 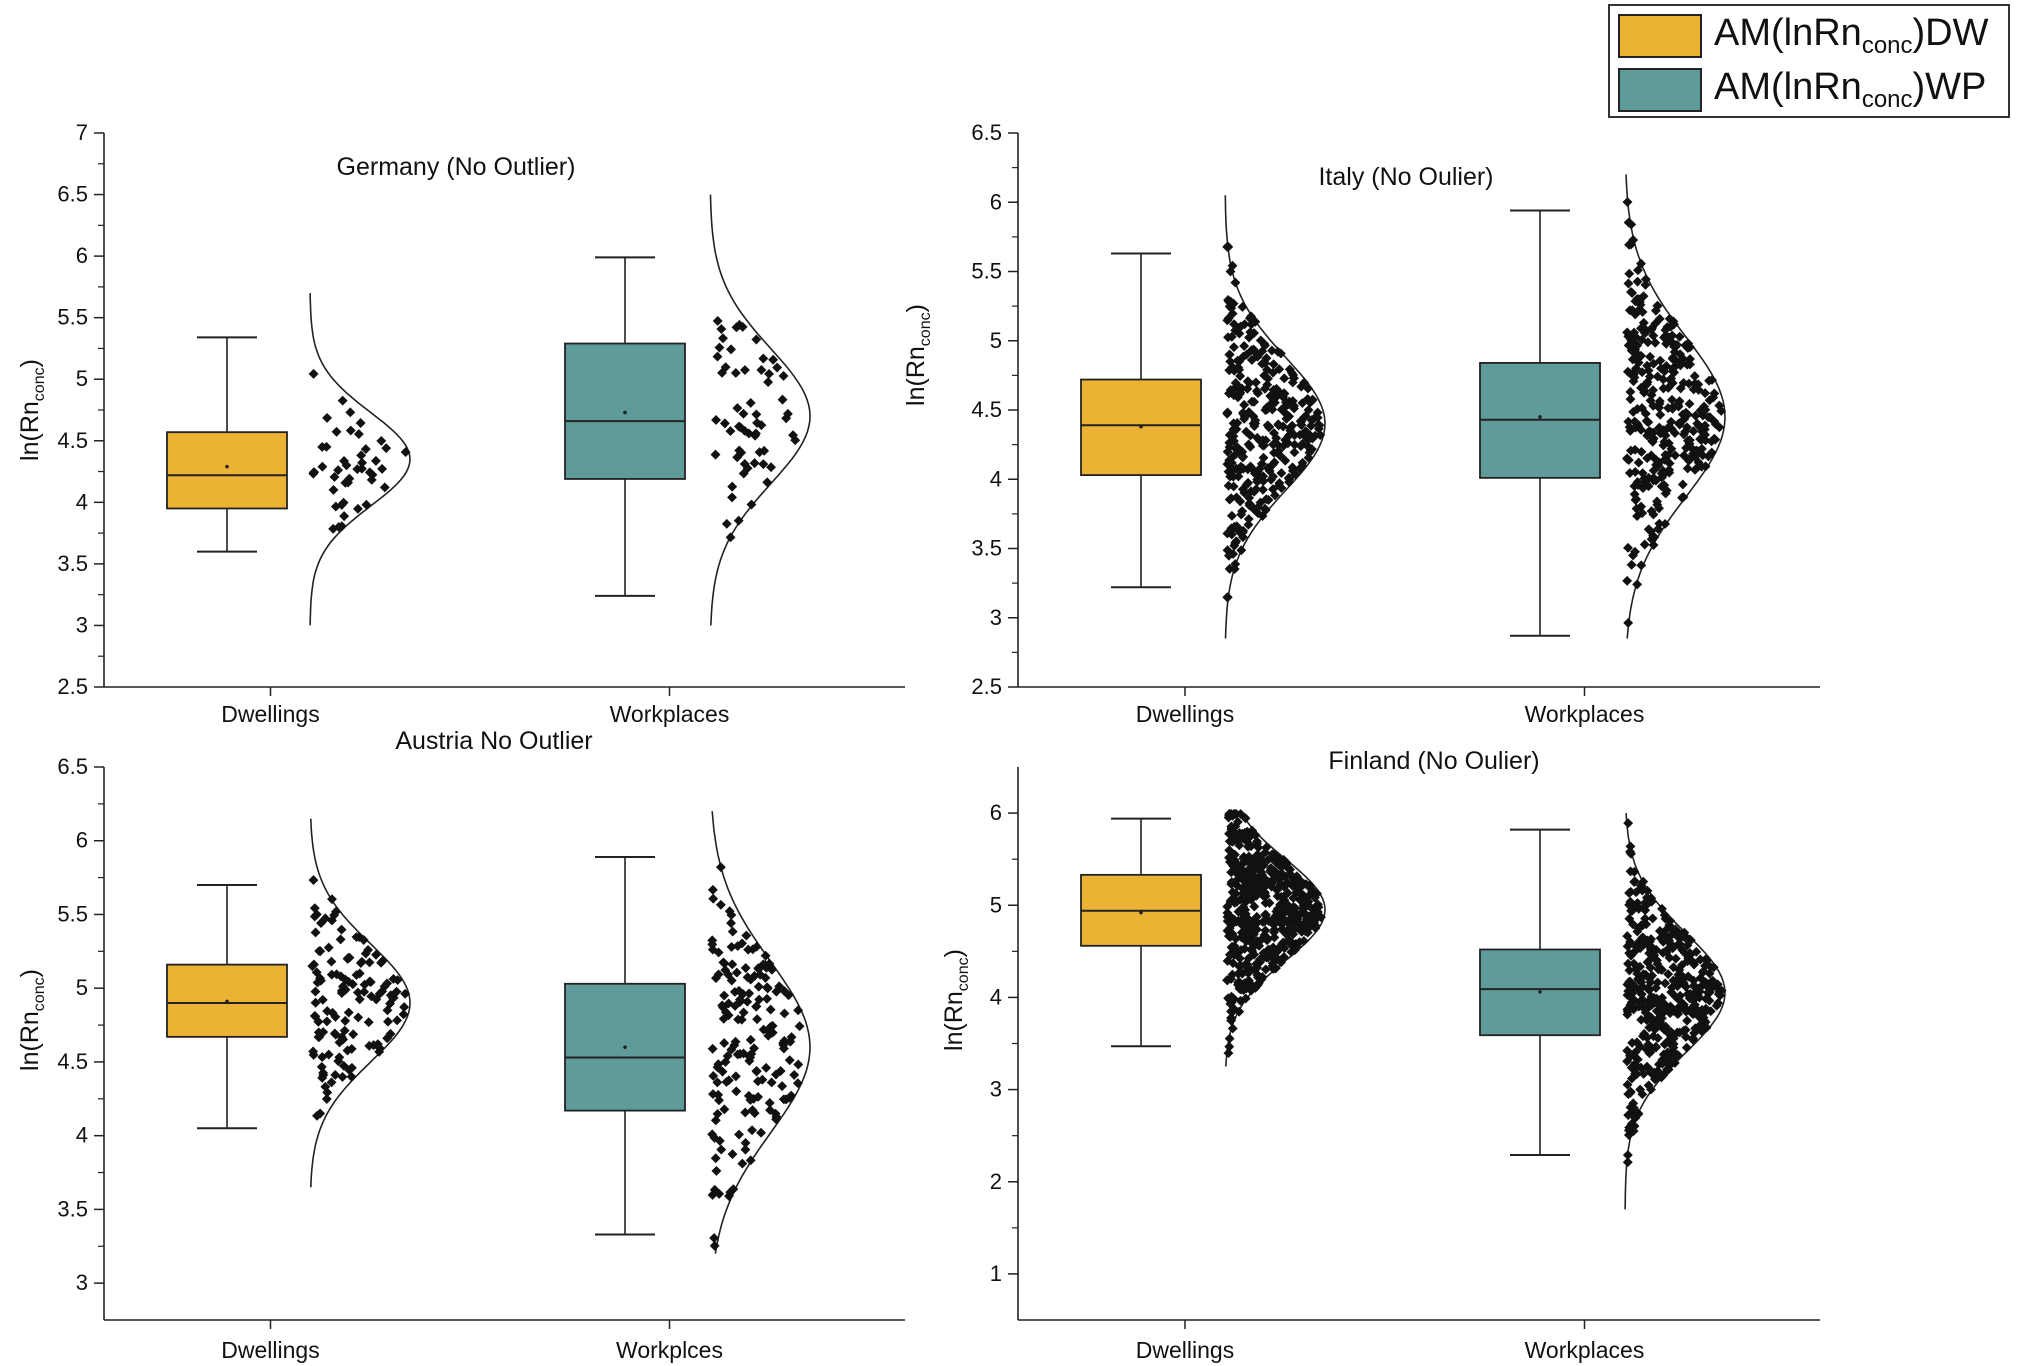 I want to click on y-axis-label: ln(Rnconc), so click(x=918, y=355).